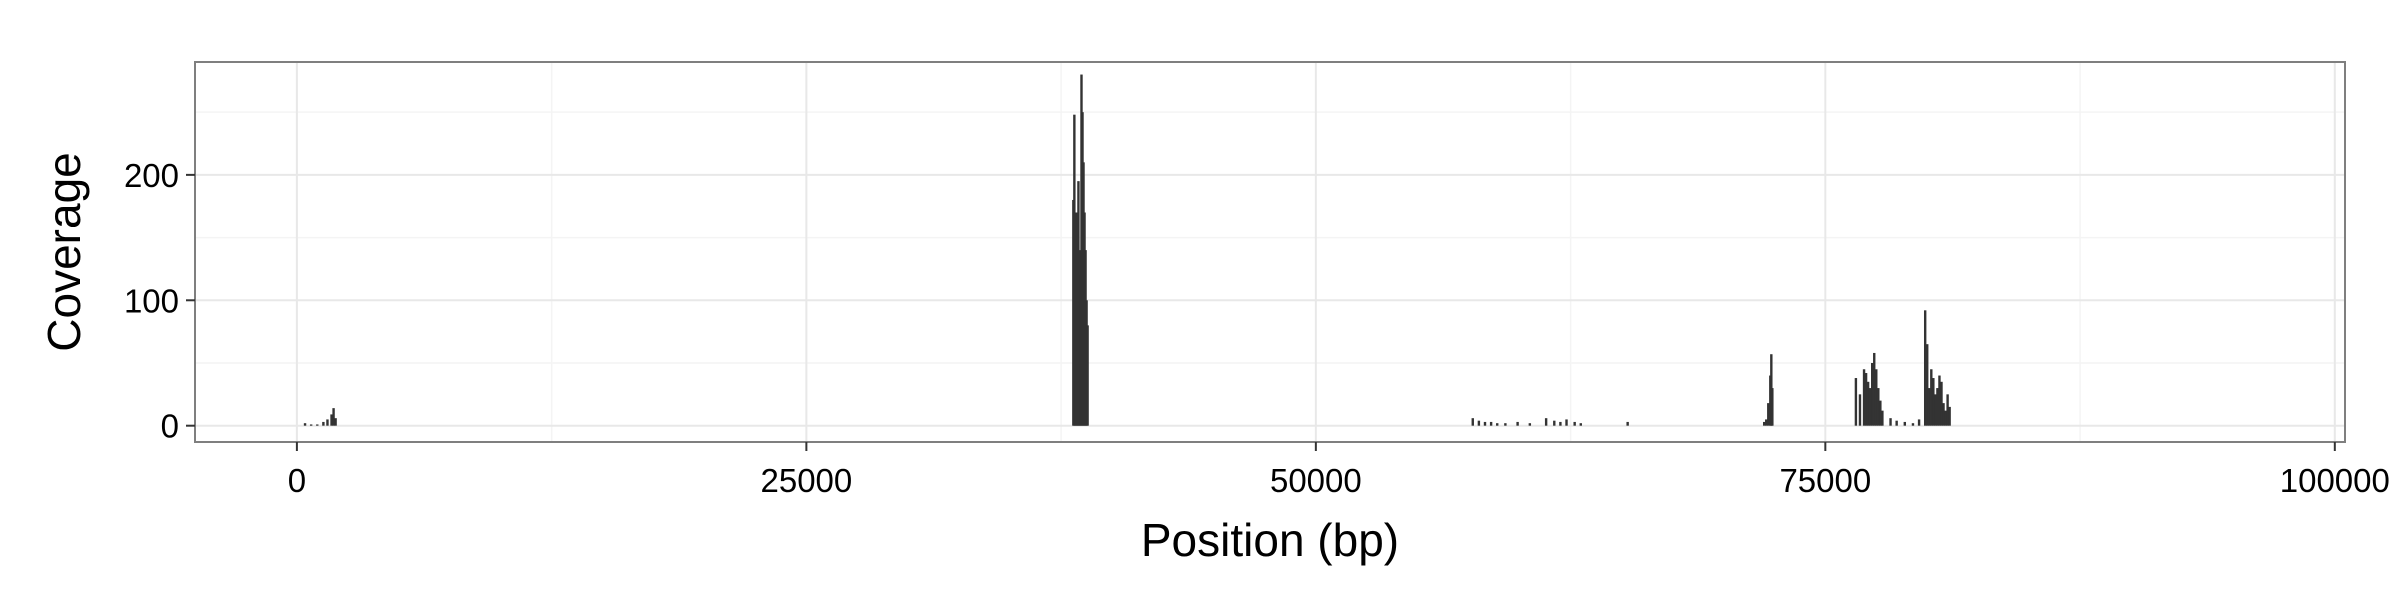 This screenshot has height=600, width=2400. I want to click on y-axis-title: Coverage, so click(64, 251).